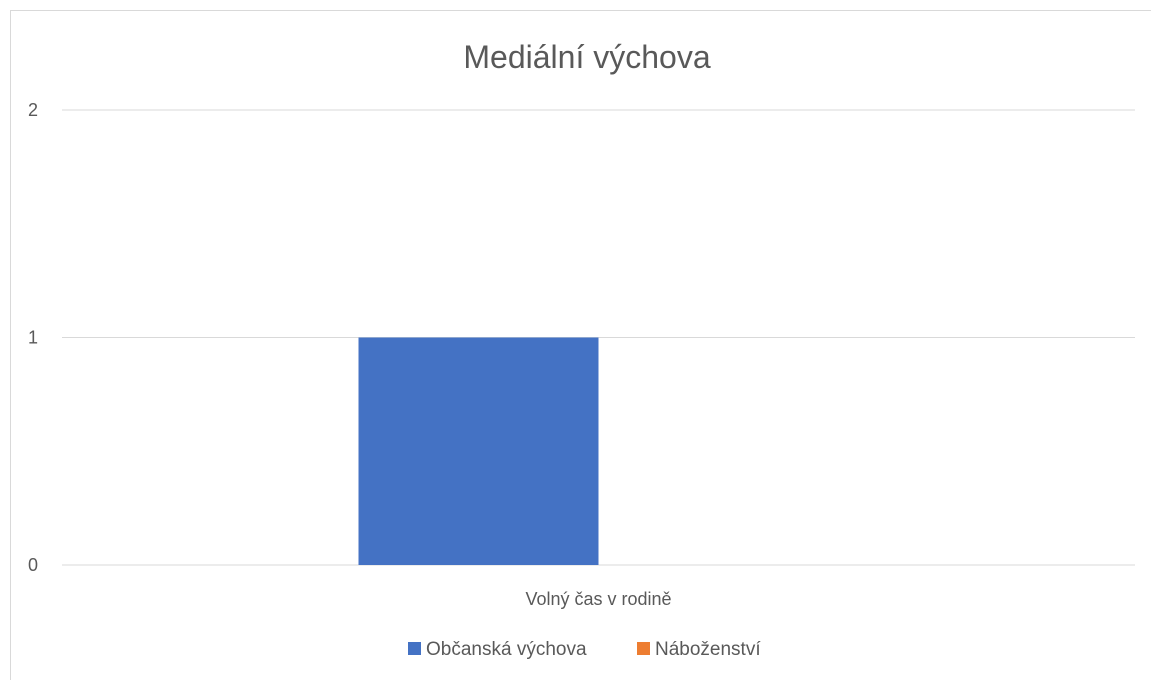 This screenshot has height=680, width=1153. Describe the element at coordinates (506, 649) in the screenshot. I see `legend-label-1: Občanská výchova` at that location.